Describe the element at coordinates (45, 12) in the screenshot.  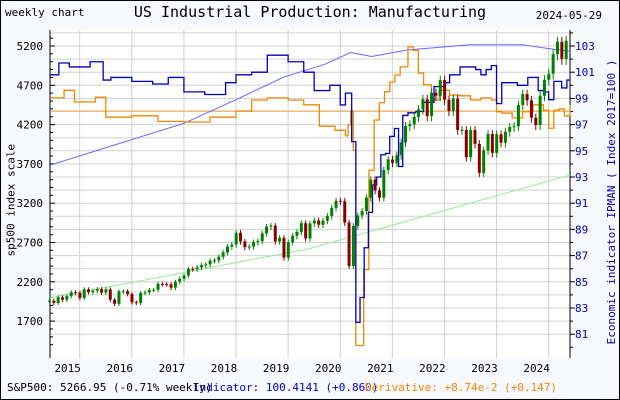
I see `chart-period-label: weekly chart` at that location.